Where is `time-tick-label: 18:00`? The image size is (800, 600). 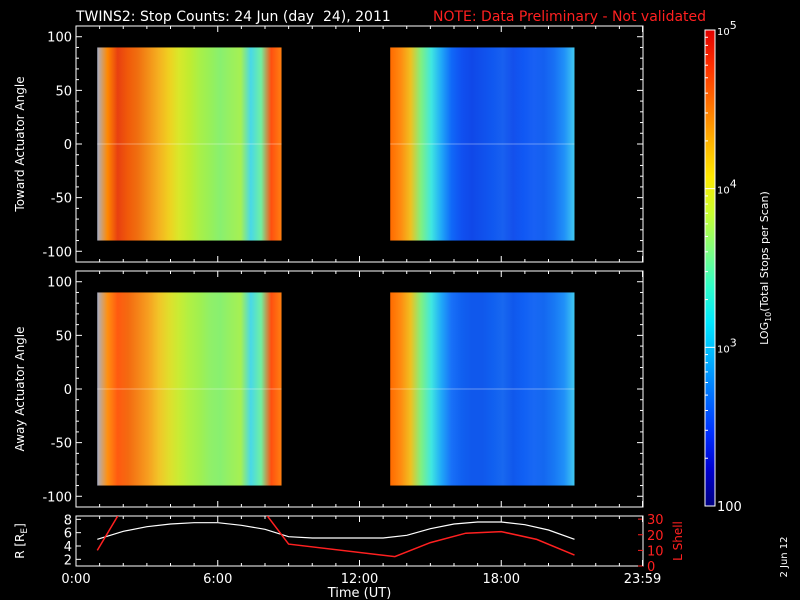 time-tick-label: 18:00 is located at coordinates (501, 579).